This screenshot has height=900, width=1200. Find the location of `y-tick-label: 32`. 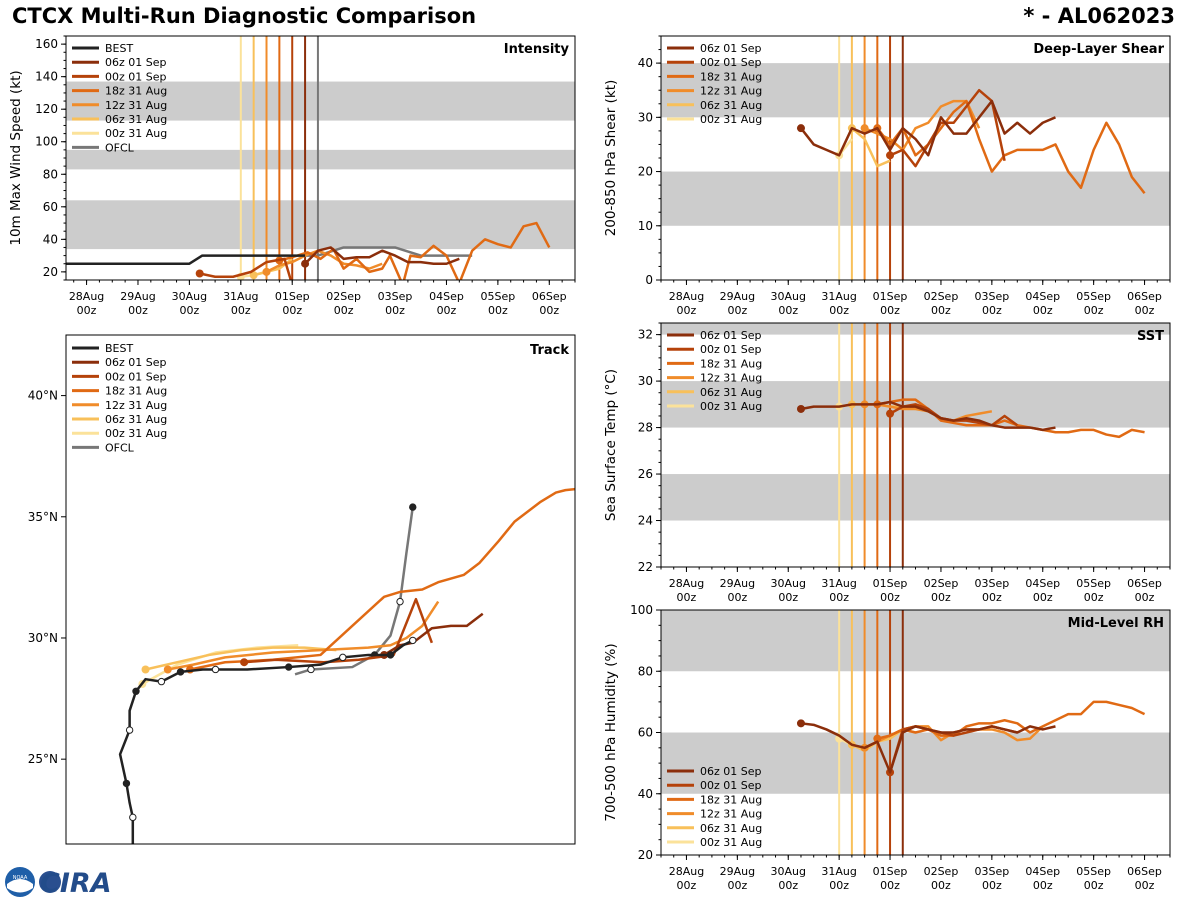

y-tick-label: 32 is located at coordinates (645, 335).